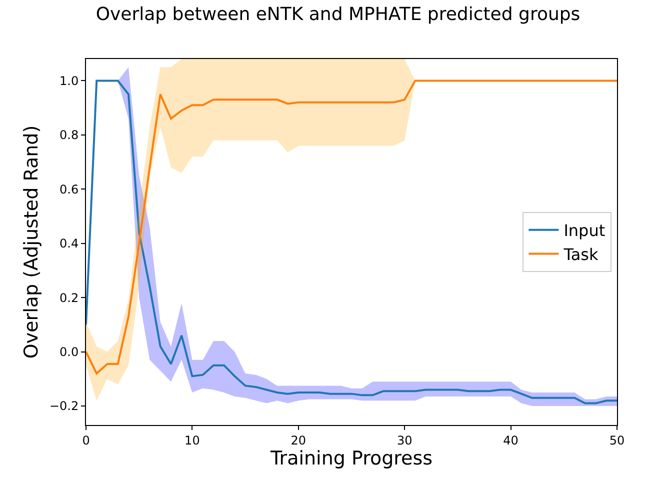 This screenshot has width=650, height=477. I want to click on chart-title: Overlap between eNTK and MPHATE predicted groups, so click(338, 14).